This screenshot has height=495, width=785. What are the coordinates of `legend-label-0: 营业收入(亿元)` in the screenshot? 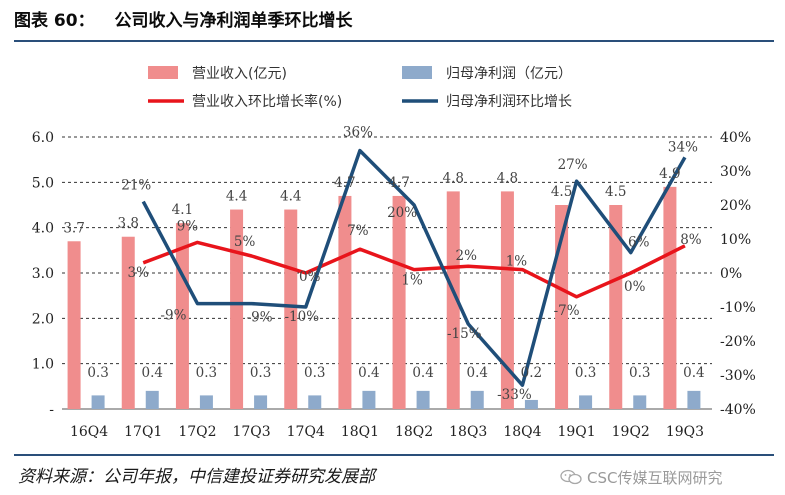 It's located at (239, 74).